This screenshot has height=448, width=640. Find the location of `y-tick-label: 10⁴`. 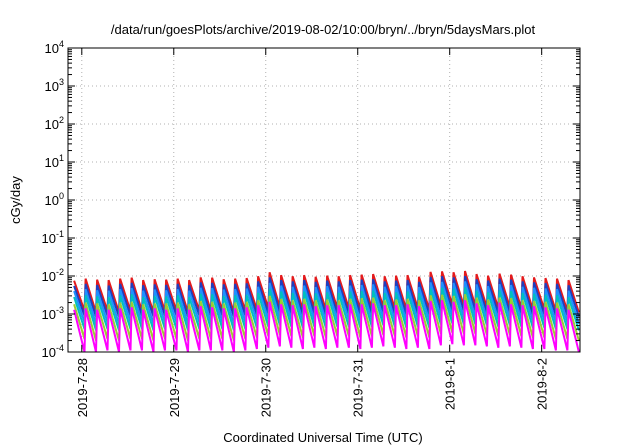

y-tick-label: 10⁴ is located at coordinates (54, 47).